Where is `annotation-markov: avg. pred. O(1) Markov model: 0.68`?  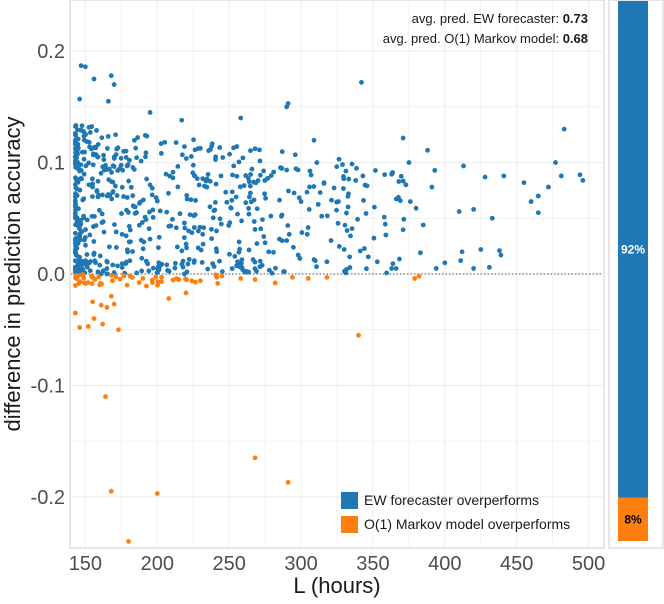 annotation-markov: avg. pred. O(1) Markov model: 0.68 is located at coordinates (485, 38).